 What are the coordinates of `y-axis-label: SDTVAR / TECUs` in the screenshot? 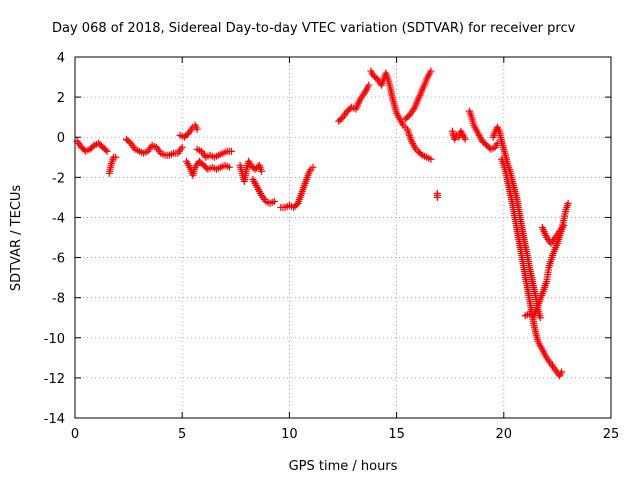 It's located at (16, 238).